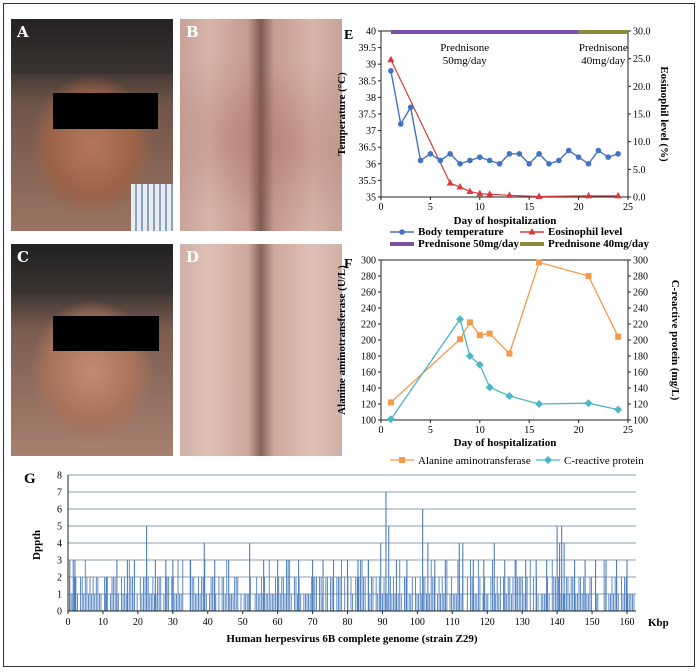 This screenshot has height=672, width=700. I want to click on tick-label-x-e: 20, so click(579, 207).